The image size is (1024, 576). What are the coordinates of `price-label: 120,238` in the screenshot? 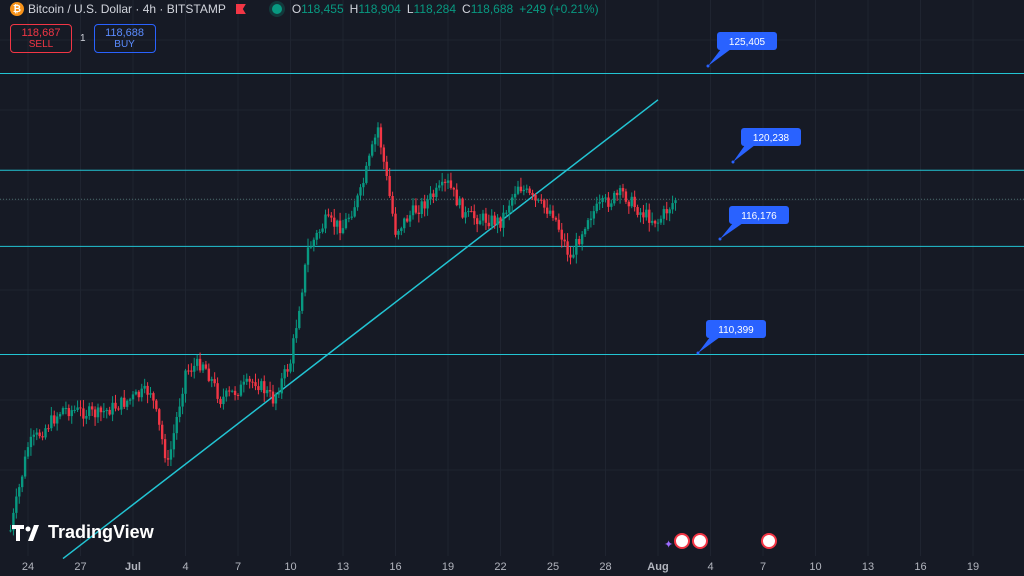 It's located at (766, 146).